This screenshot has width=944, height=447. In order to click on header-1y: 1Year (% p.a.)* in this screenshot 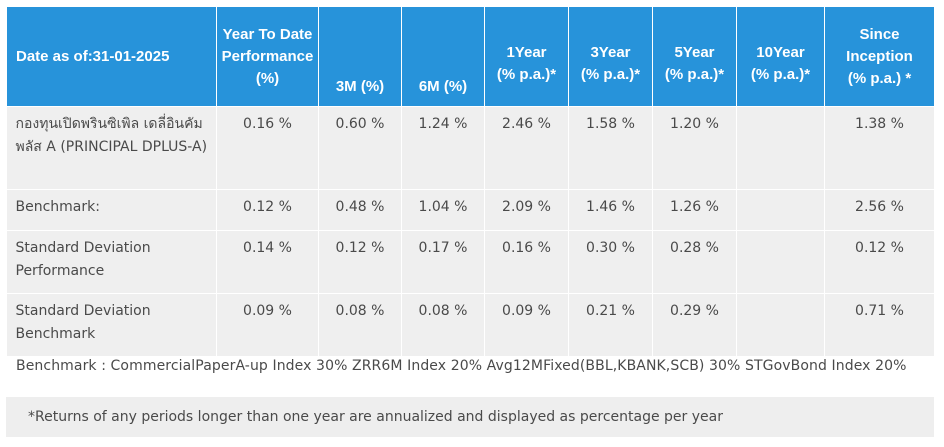, I will do `click(526, 56)`.